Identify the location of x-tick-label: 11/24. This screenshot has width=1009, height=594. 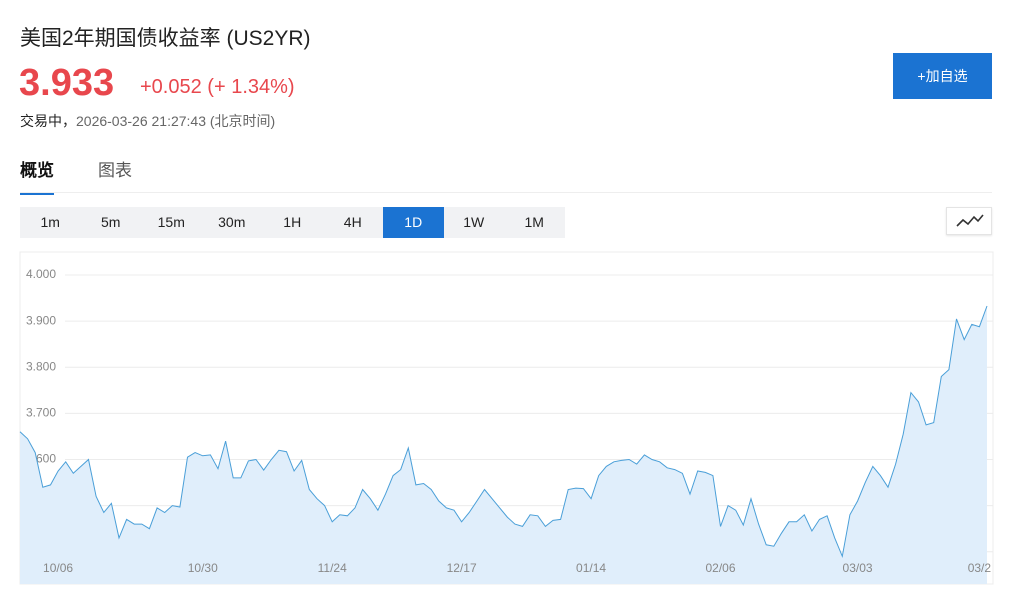
(332, 568).